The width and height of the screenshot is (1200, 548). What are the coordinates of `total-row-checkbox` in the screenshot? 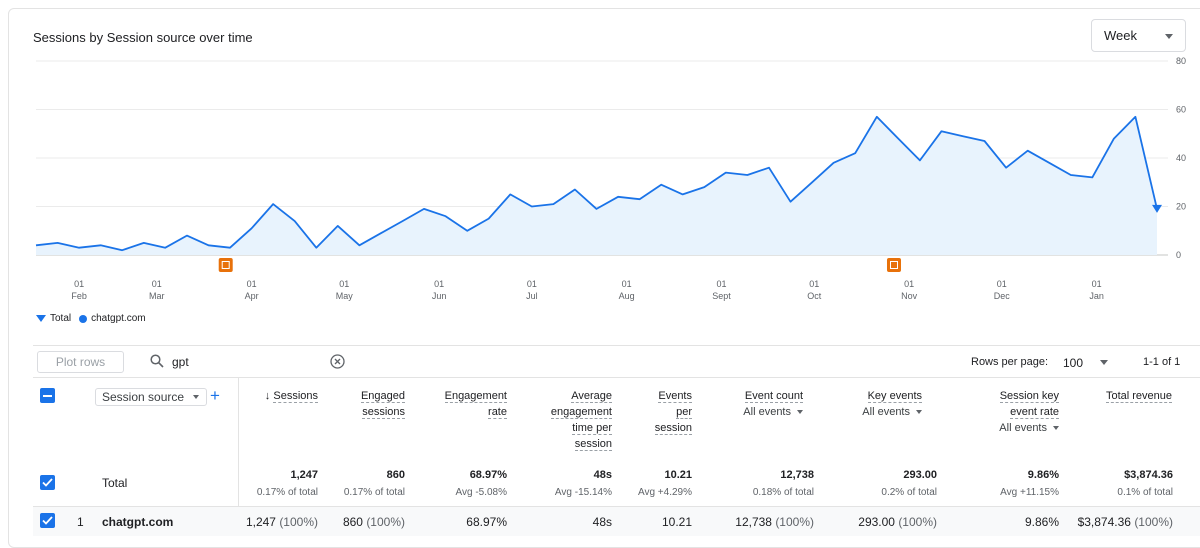 It's located at (47, 482).